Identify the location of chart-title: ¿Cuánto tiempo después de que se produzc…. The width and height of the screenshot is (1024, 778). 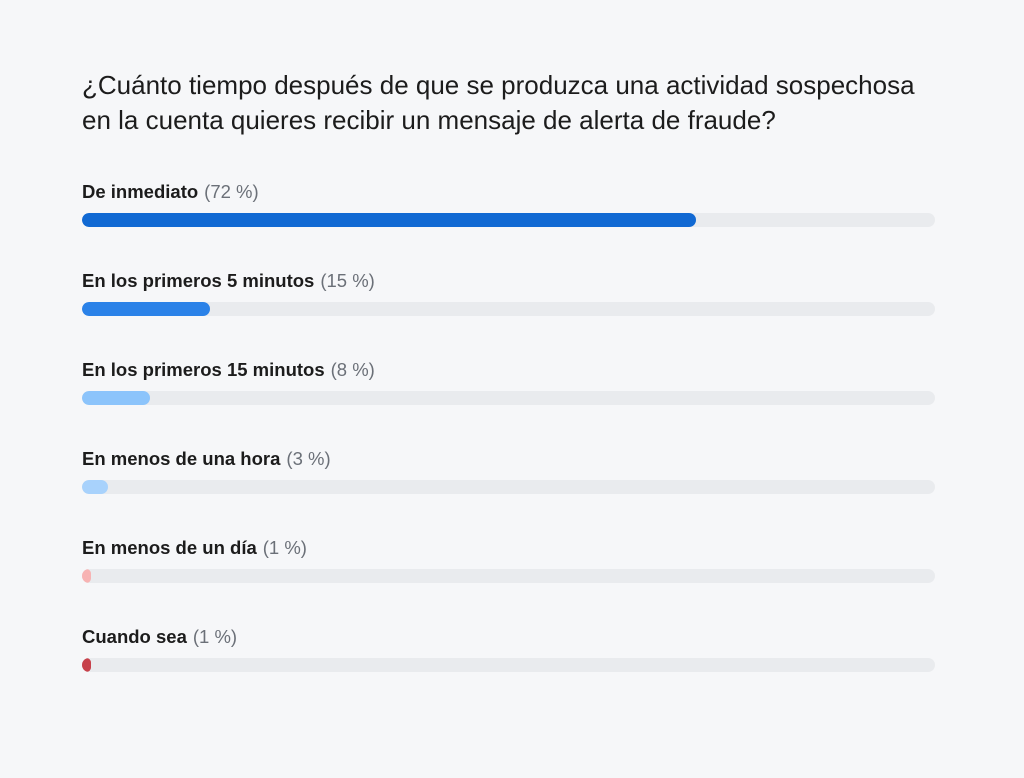
(498, 102).